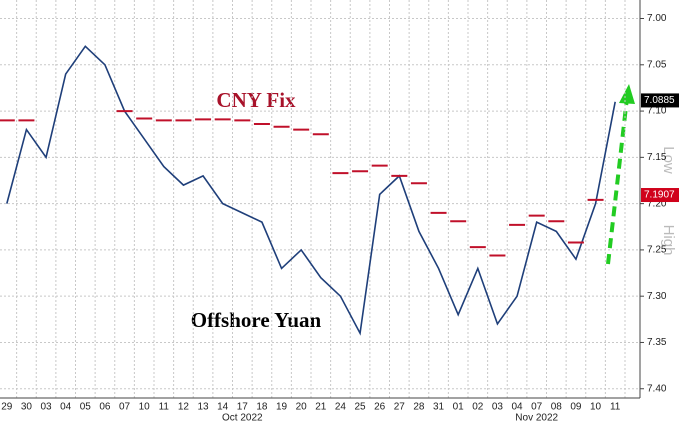 The image size is (680, 422). Describe the element at coordinates (341, 407) in the screenshot. I see `x-tick-label: 24` at that location.